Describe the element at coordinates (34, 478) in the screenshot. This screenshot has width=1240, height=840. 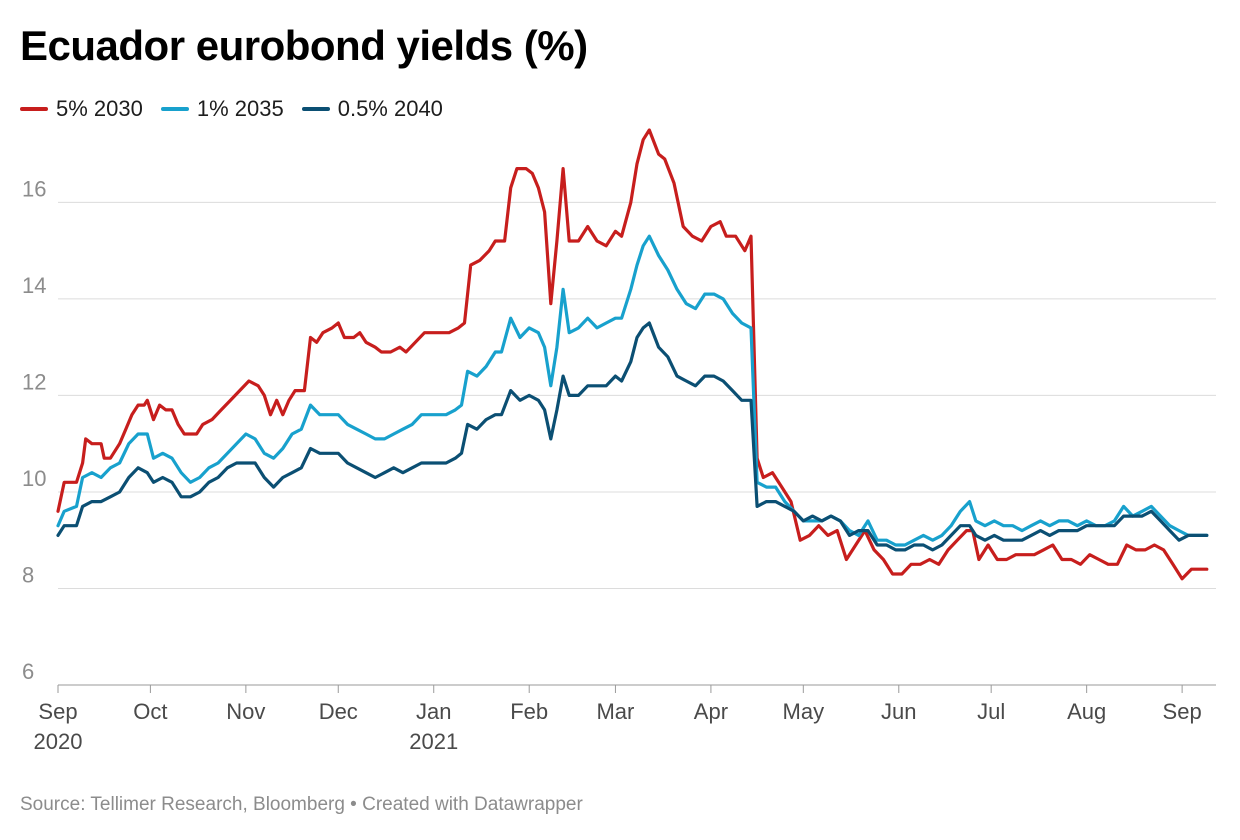
I see `y-tick-label-10: 10` at that location.